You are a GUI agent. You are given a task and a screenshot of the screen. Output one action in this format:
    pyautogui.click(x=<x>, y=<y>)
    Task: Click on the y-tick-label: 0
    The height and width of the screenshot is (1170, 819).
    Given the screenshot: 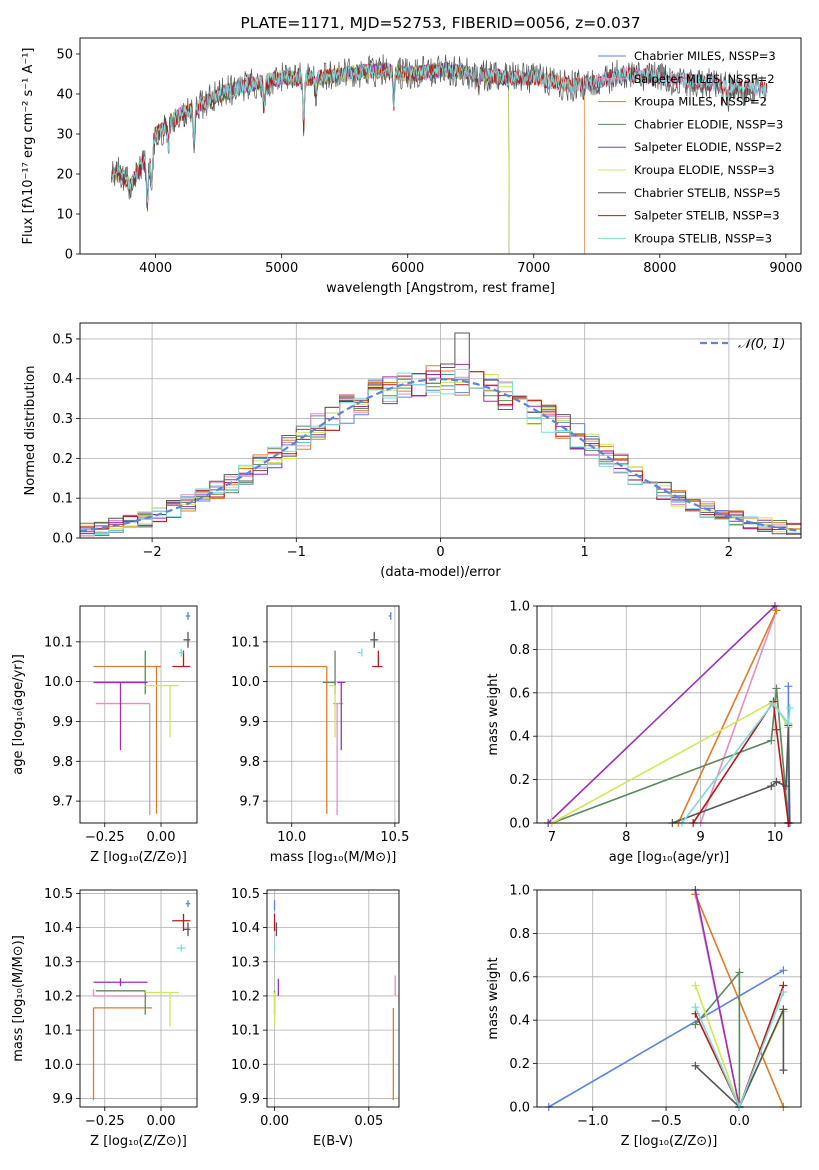 What is the action you would take?
    pyautogui.click(x=69, y=255)
    